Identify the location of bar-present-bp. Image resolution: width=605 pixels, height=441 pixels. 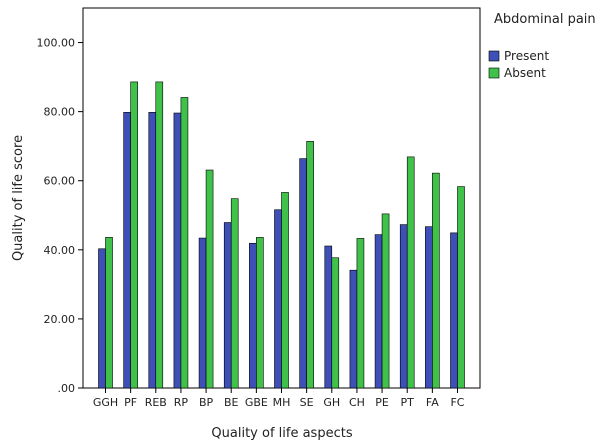
(202, 313).